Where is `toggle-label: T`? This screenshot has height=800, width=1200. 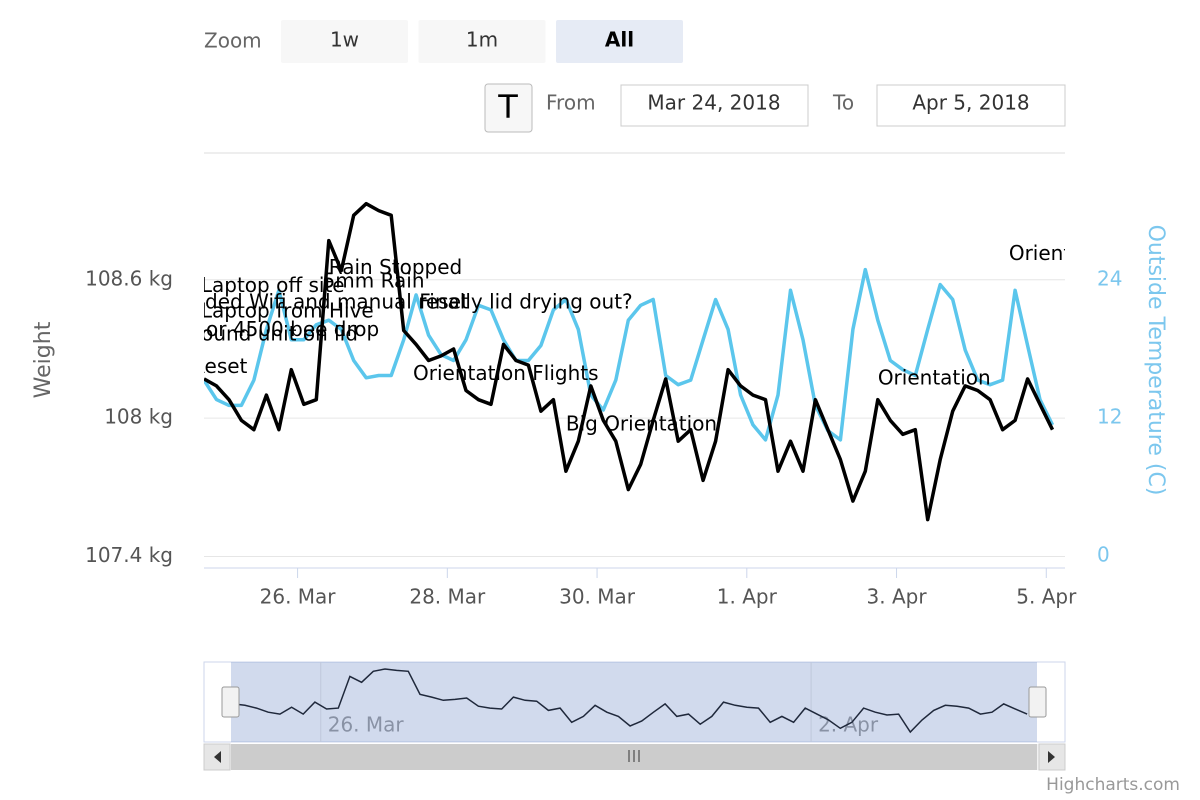 toggle-label: T is located at coordinates (507, 107).